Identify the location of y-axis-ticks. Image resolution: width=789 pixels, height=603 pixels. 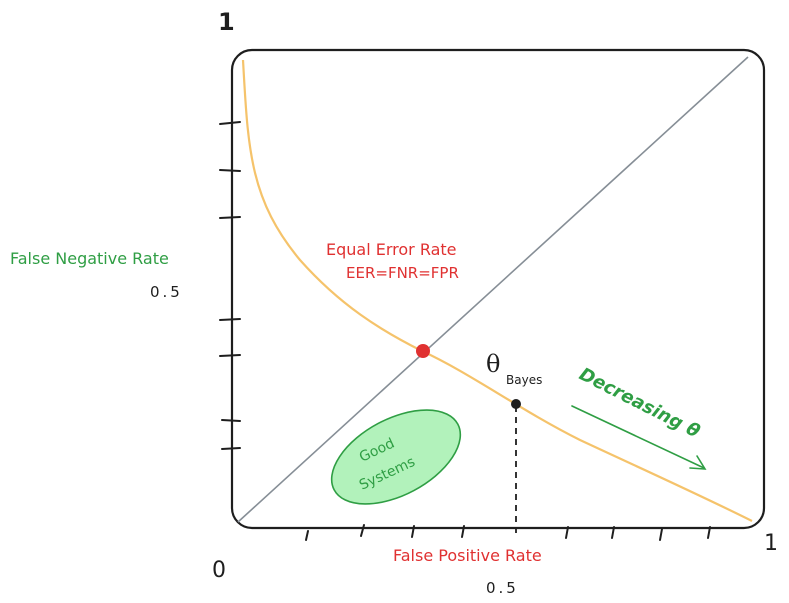
(230, 285).